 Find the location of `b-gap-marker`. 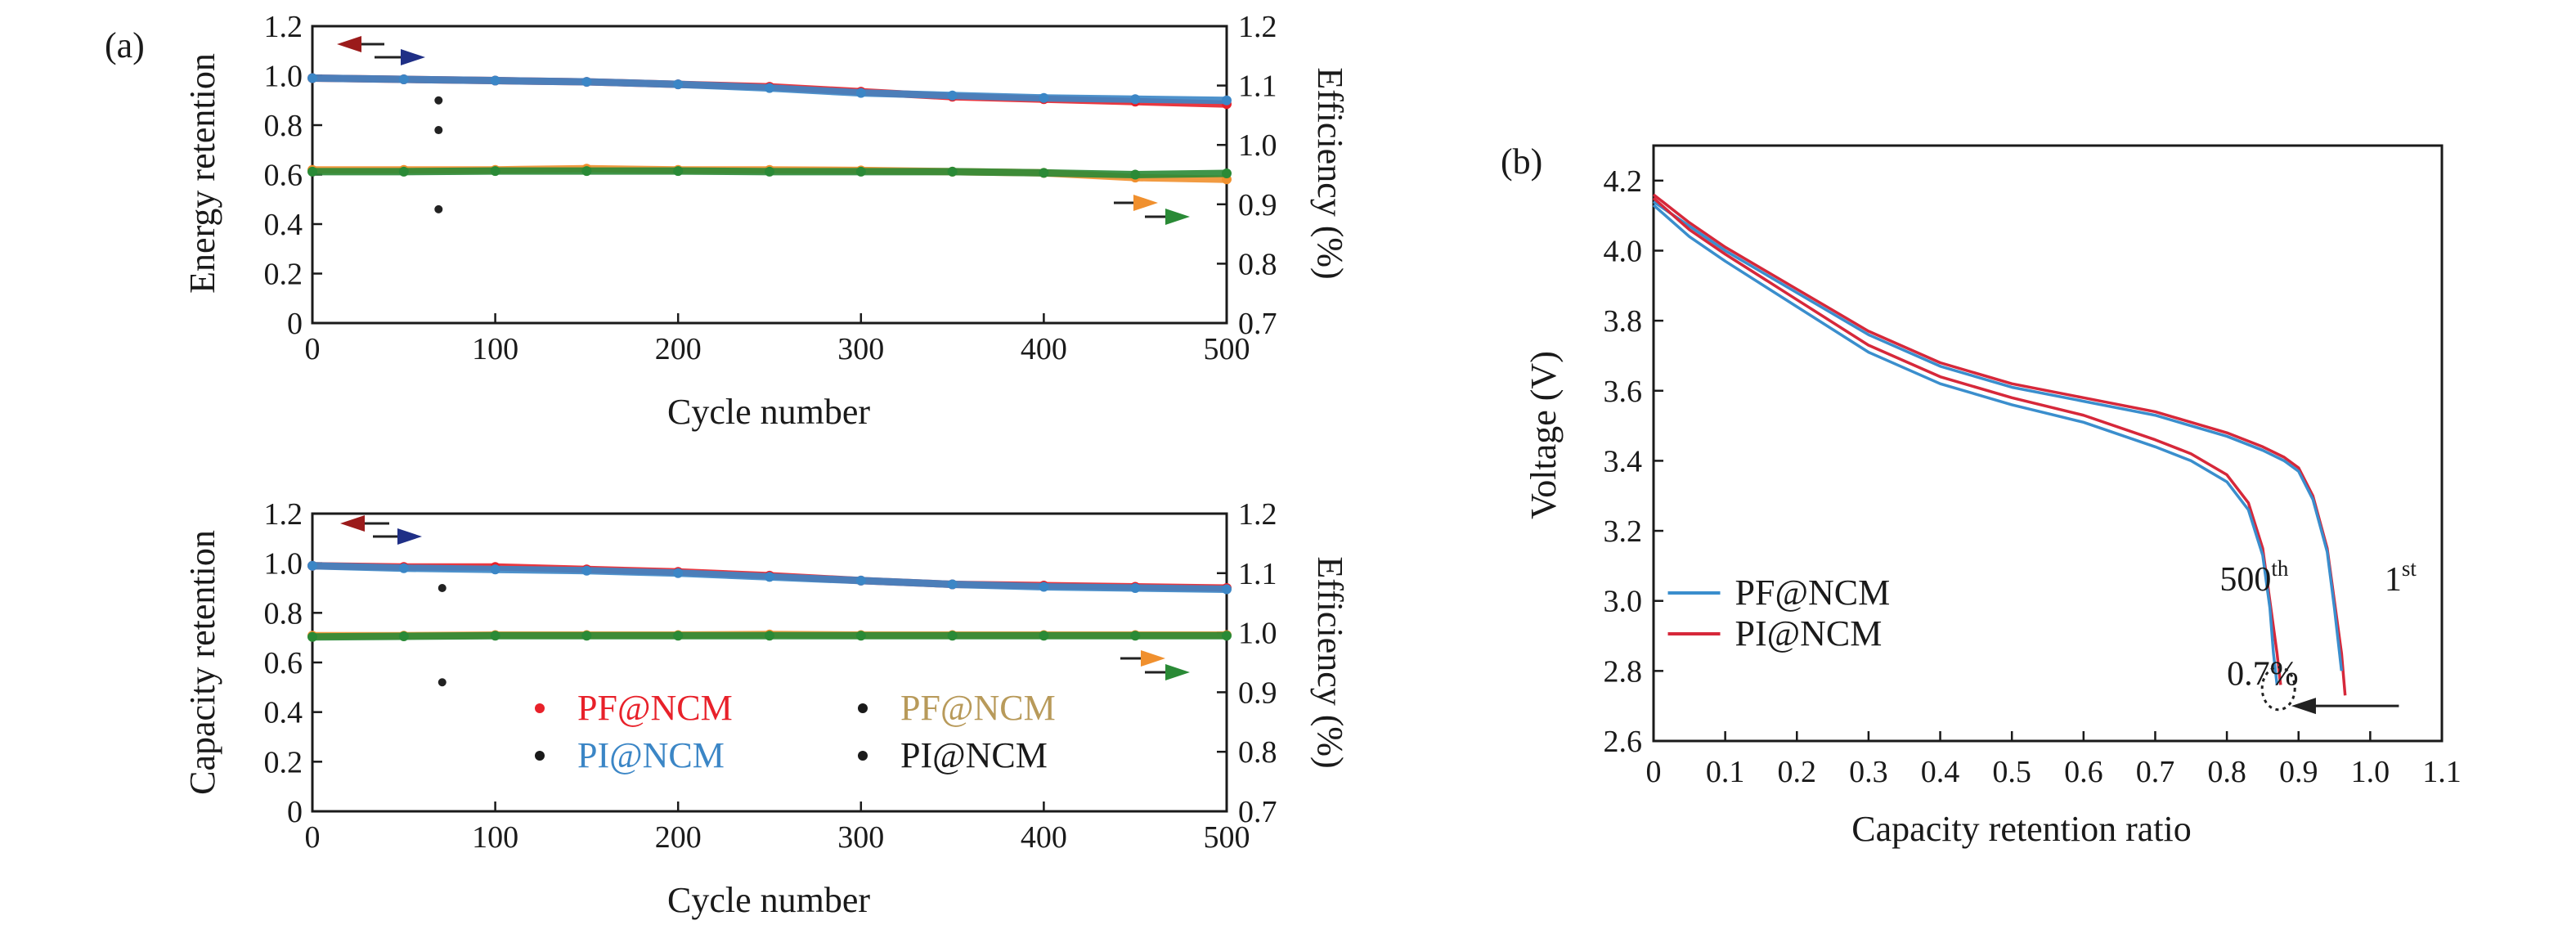

b-gap-marker is located at coordinates (2278, 689).